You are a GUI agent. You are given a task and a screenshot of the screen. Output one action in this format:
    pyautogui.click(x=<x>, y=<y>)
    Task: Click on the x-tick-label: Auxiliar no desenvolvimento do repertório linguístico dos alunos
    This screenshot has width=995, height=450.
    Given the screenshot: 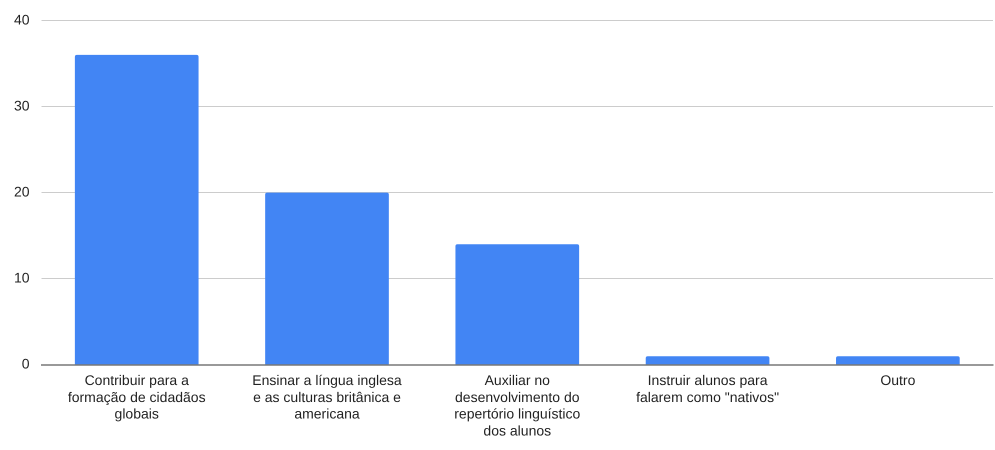 What is the action you would take?
    pyautogui.click(x=517, y=405)
    